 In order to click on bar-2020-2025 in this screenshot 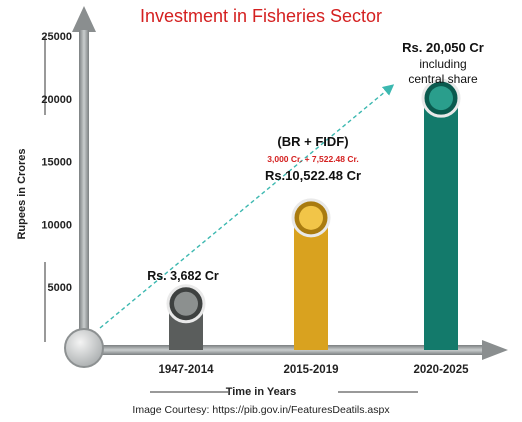, I will do `click(441, 224)`.